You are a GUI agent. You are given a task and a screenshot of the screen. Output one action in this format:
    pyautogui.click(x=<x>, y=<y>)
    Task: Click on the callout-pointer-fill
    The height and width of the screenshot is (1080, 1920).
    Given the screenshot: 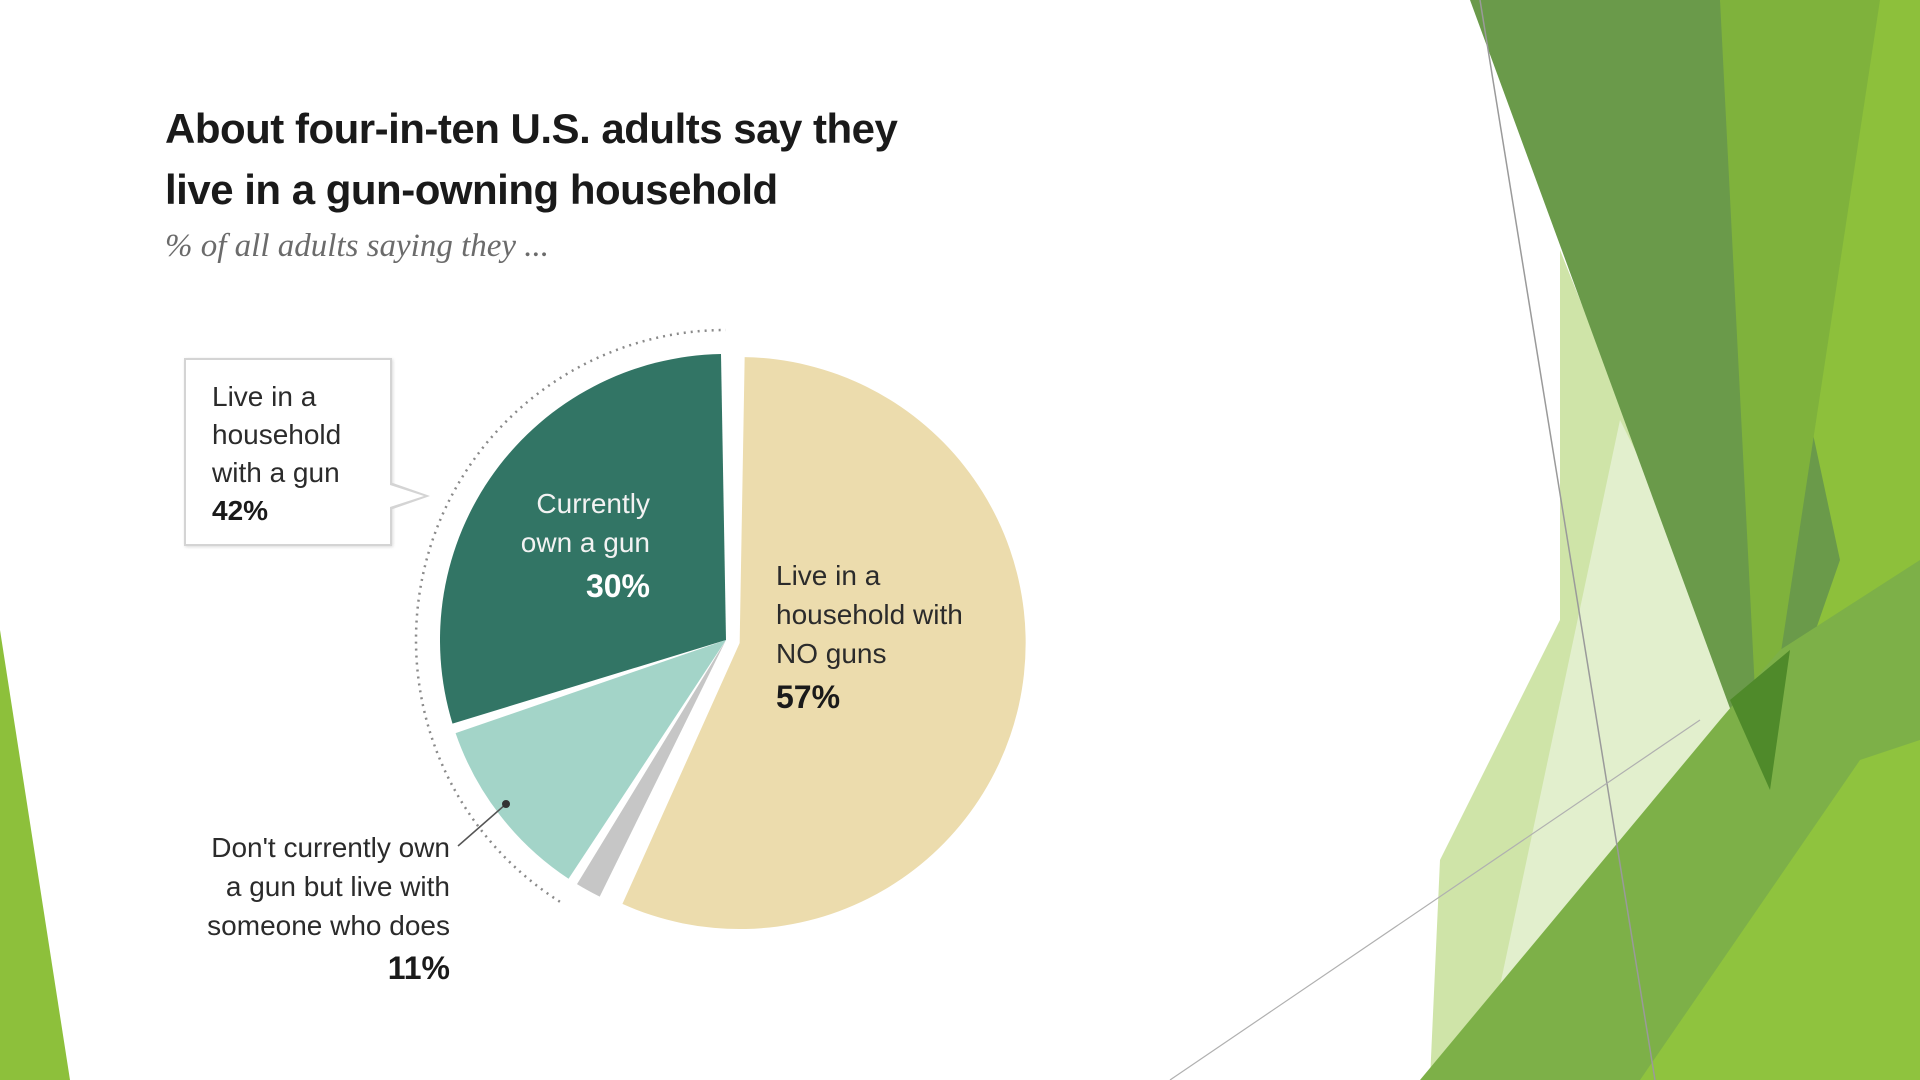 What is the action you would take?
    pyautogui.click(x=407, y=496)
    